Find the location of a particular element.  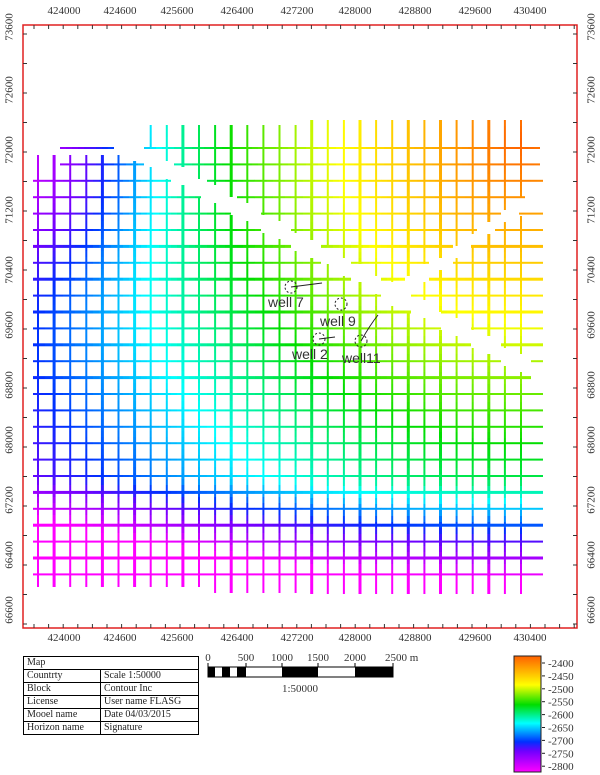

info-value: Contour Inc is located at coordinates (149, 689).